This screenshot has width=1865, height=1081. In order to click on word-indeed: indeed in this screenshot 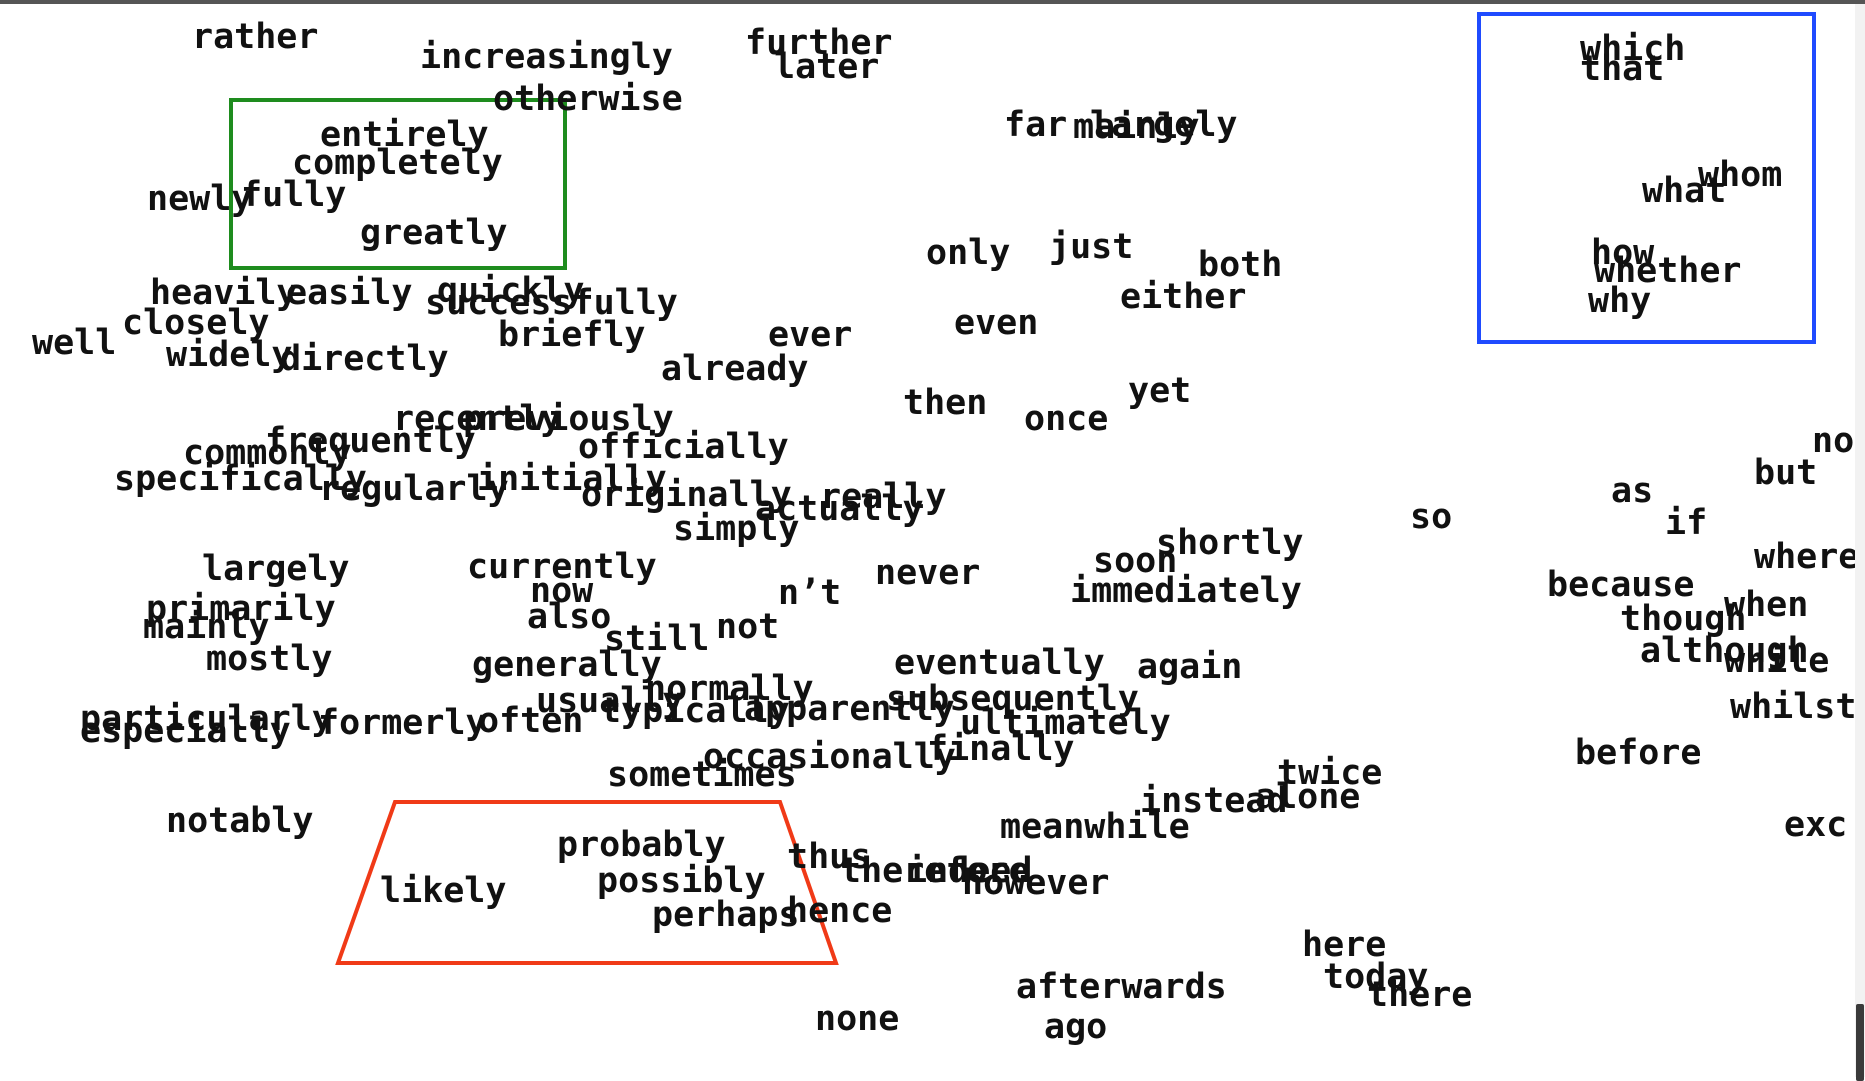, I will do `click(969, 871)`.